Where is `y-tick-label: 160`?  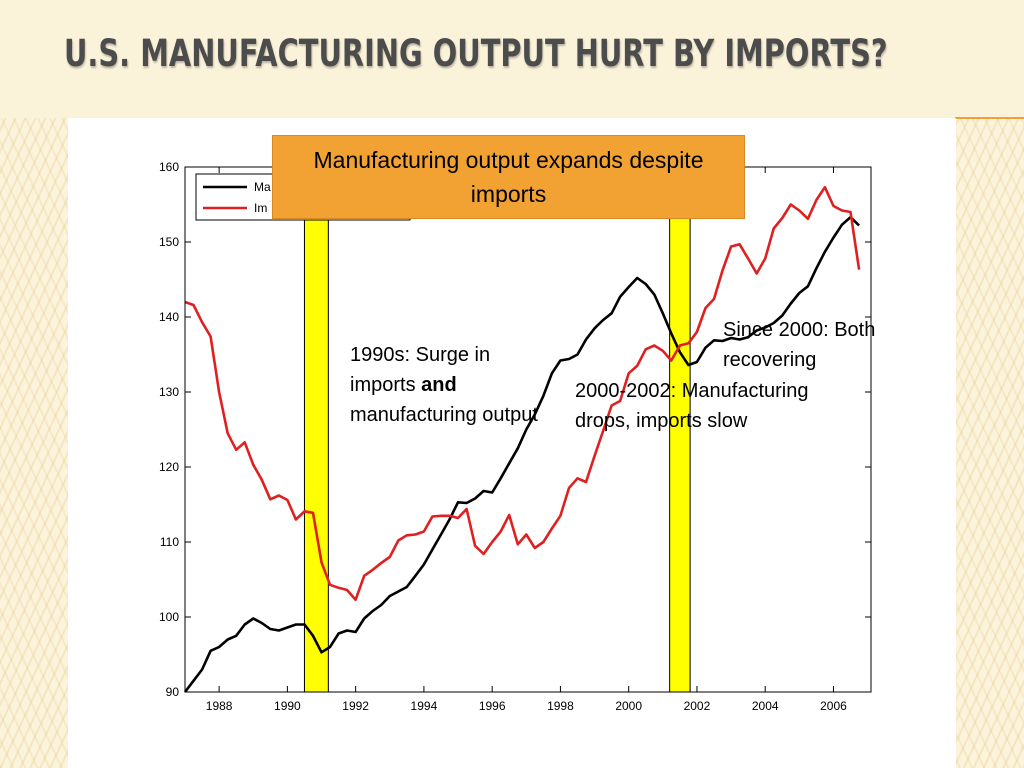 y-tick-label: 160 is located at coordinates (169, 167).